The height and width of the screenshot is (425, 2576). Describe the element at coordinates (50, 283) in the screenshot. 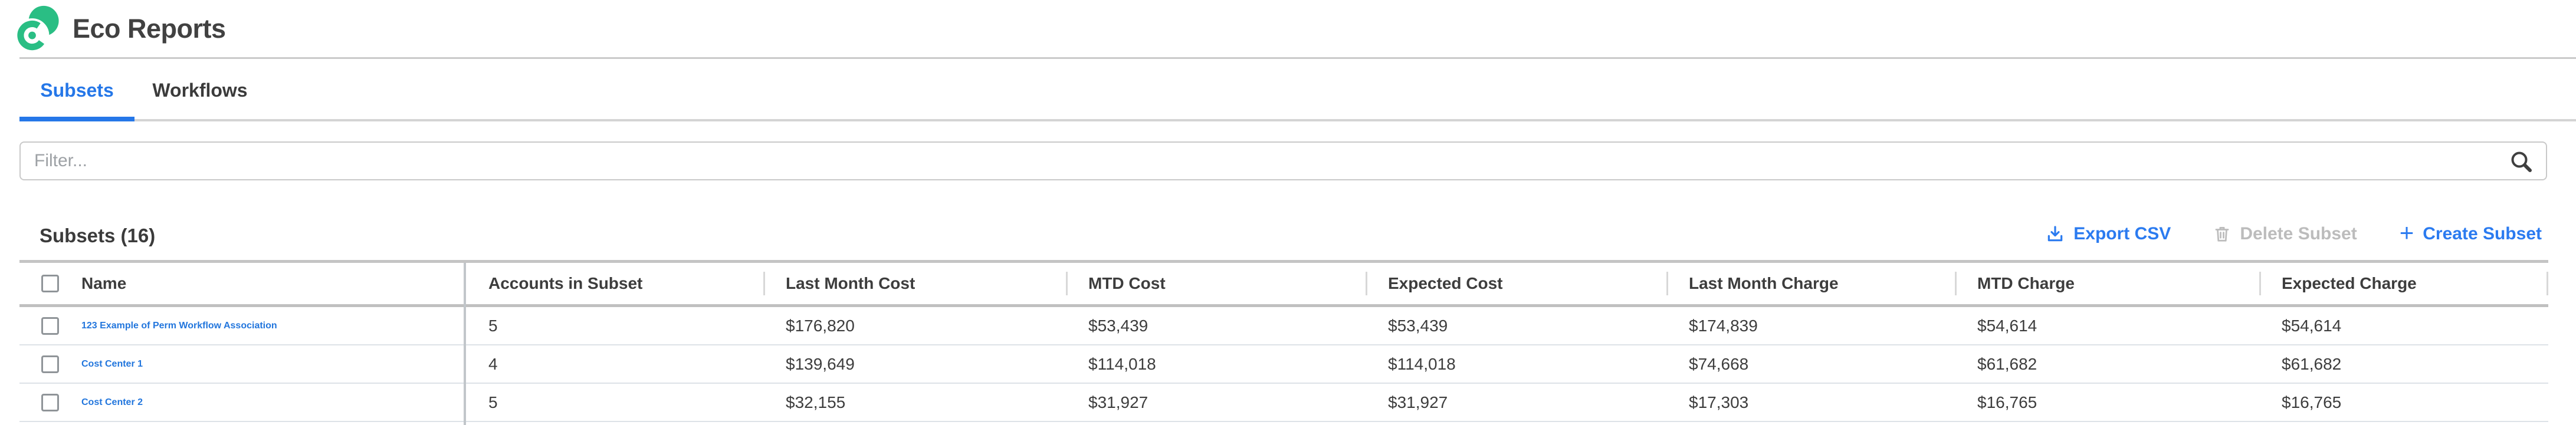

I see `select-all-checkbox` at that location.